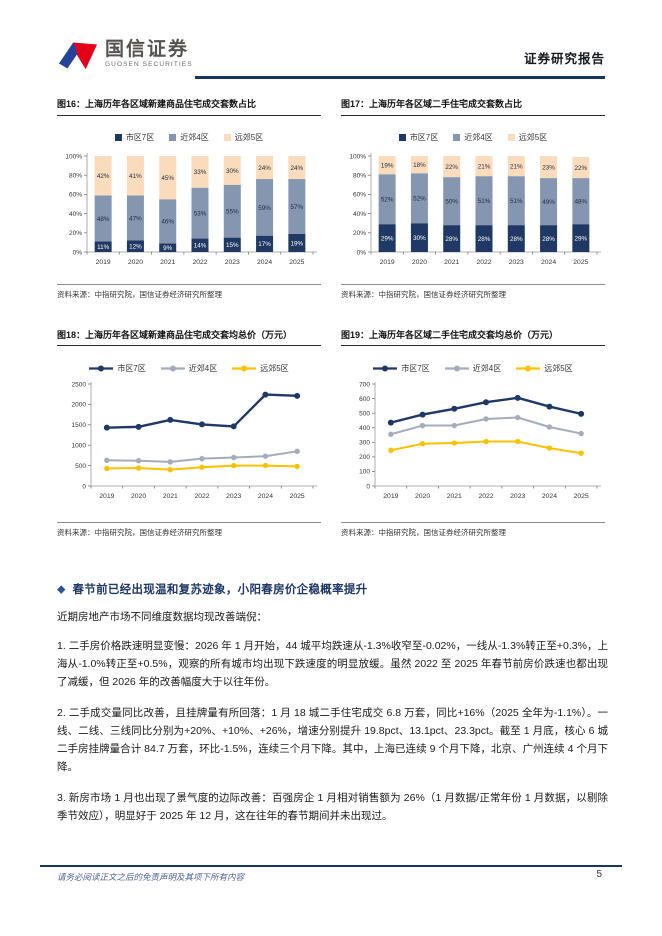 The image size is (662, 936). Describe the element at coordinates (473, 530) in the screenshot. I see `figure-19-source: 资料来源：中指研究院，国信证券经济研究所整理` at that location.